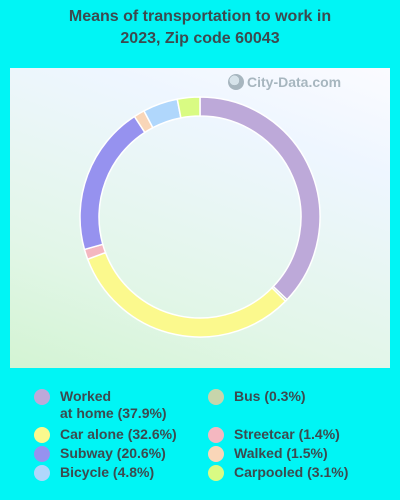 This screenshot has width=400, height=500. What do you see at coordinates (113, 453) in the screenshot?
I see `legend-label: Subway (20.6%)` at bounding box center [113, 453].